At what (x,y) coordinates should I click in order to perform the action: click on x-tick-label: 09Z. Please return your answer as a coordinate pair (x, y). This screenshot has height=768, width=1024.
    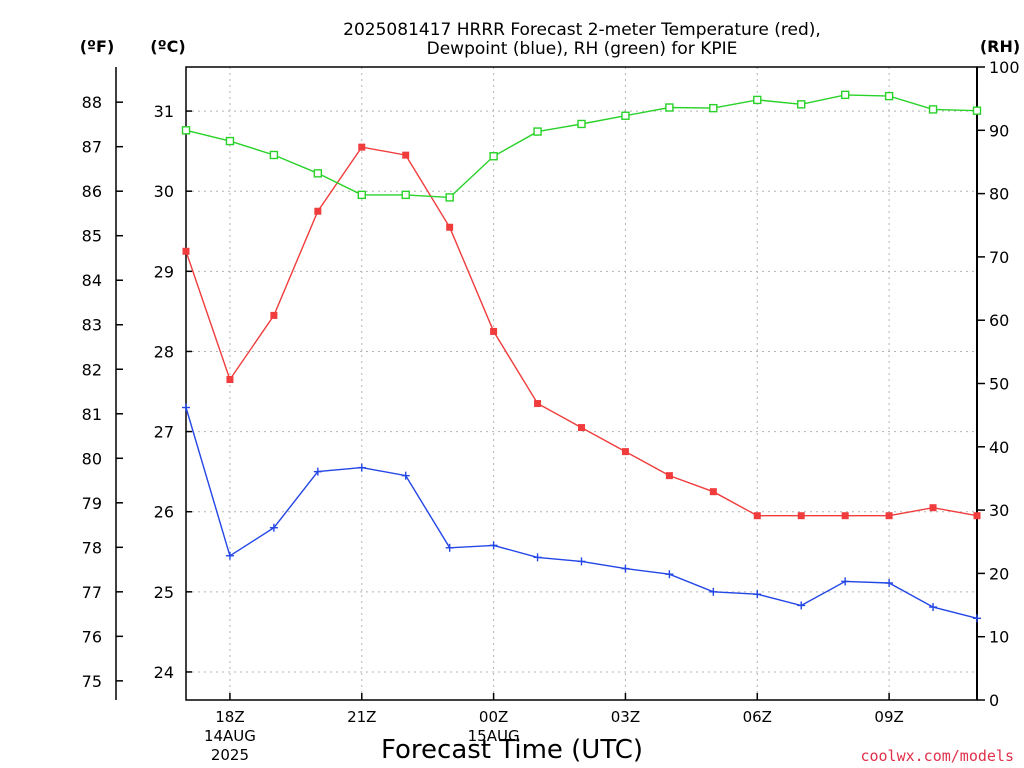
    Looking at the image, I should click on (888, 717).